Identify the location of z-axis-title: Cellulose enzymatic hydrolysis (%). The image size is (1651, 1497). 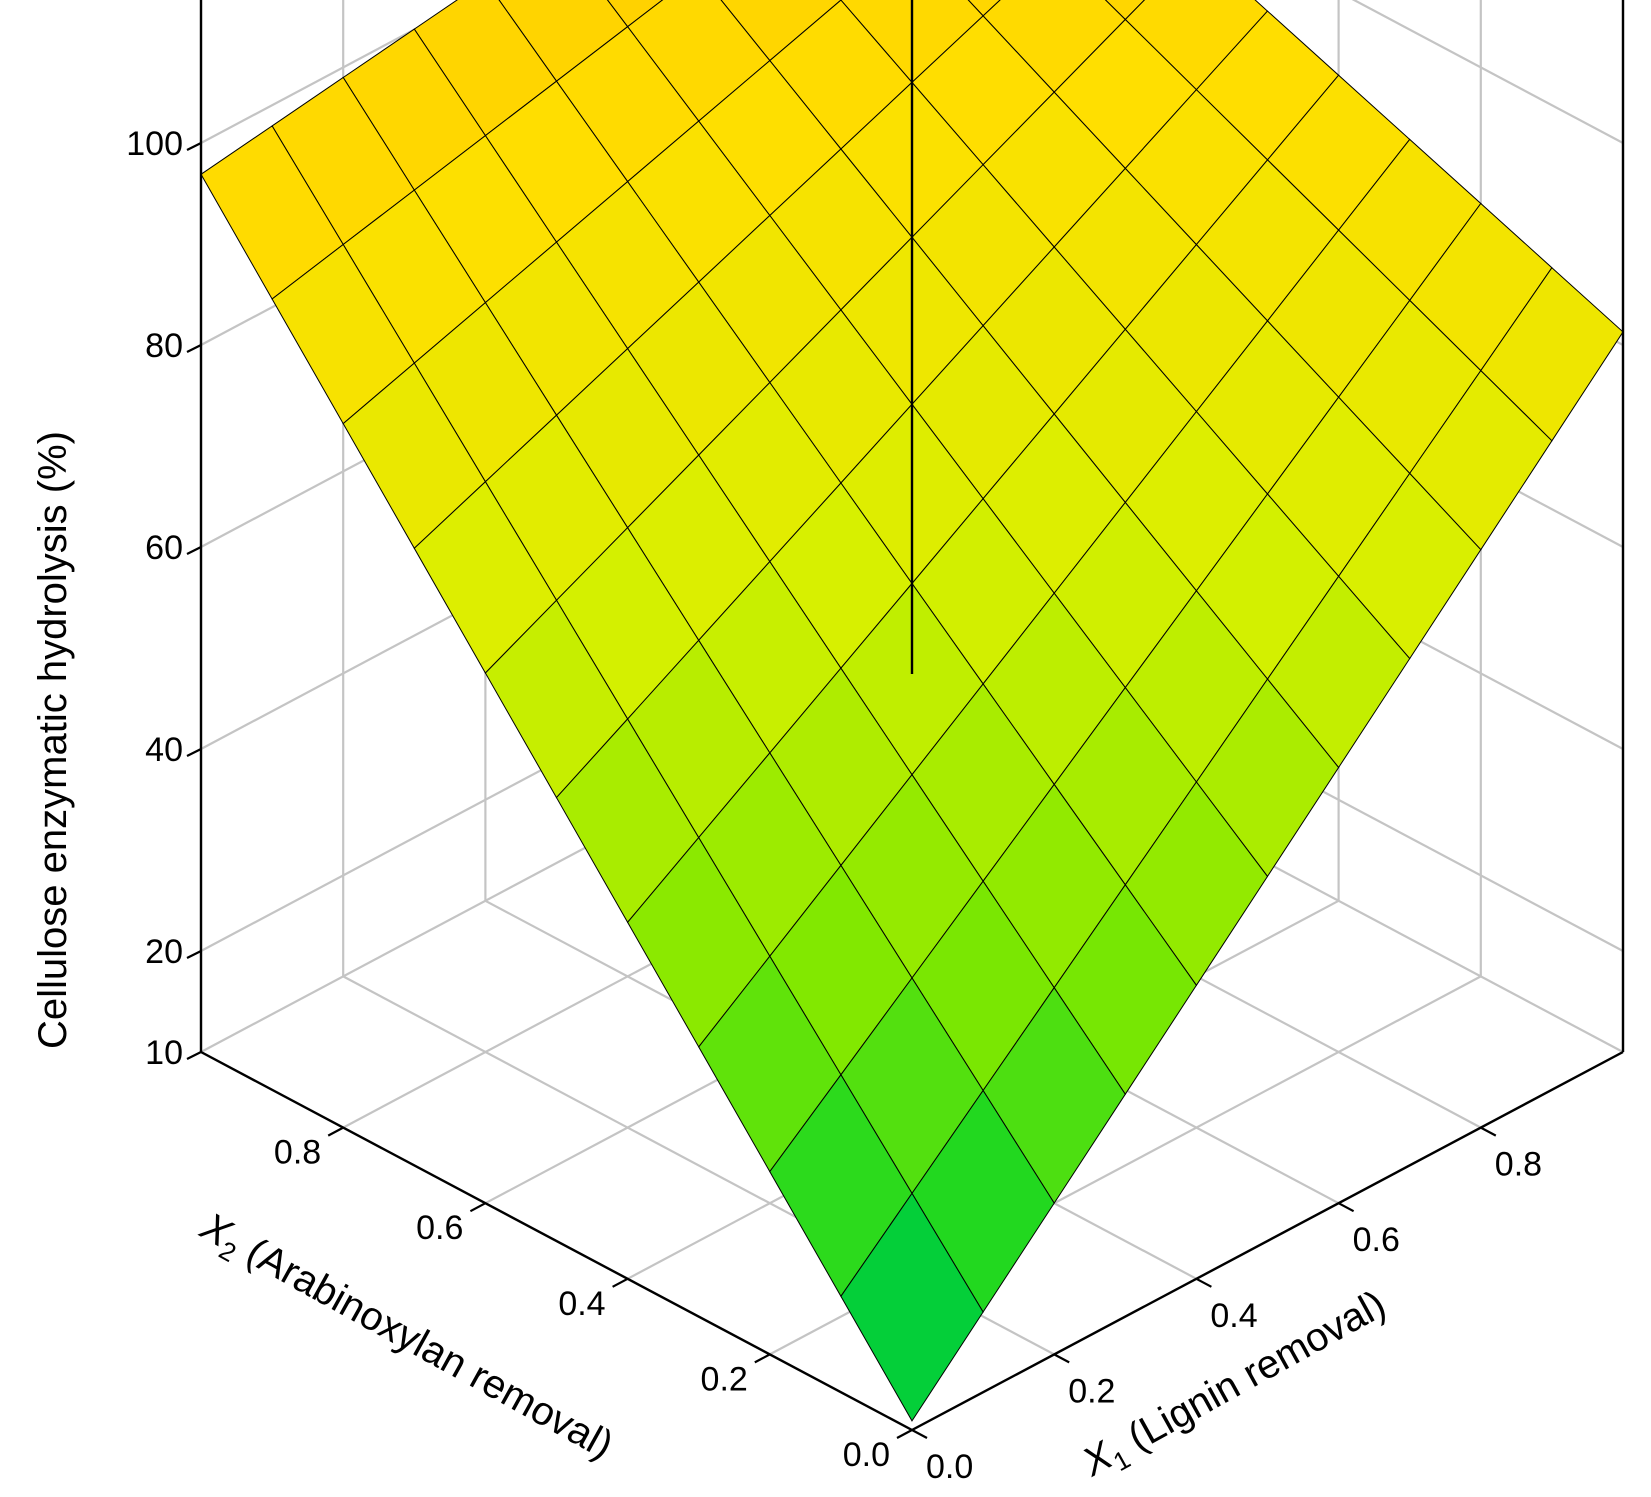
(53, 740).